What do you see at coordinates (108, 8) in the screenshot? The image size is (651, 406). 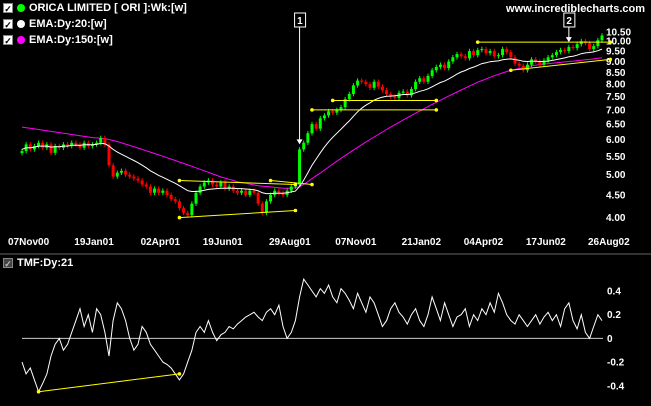 I see `legend-price-label: ORICA LIMITED [ ORI ]:Wk:[w]` at bounding box center [108, 8].